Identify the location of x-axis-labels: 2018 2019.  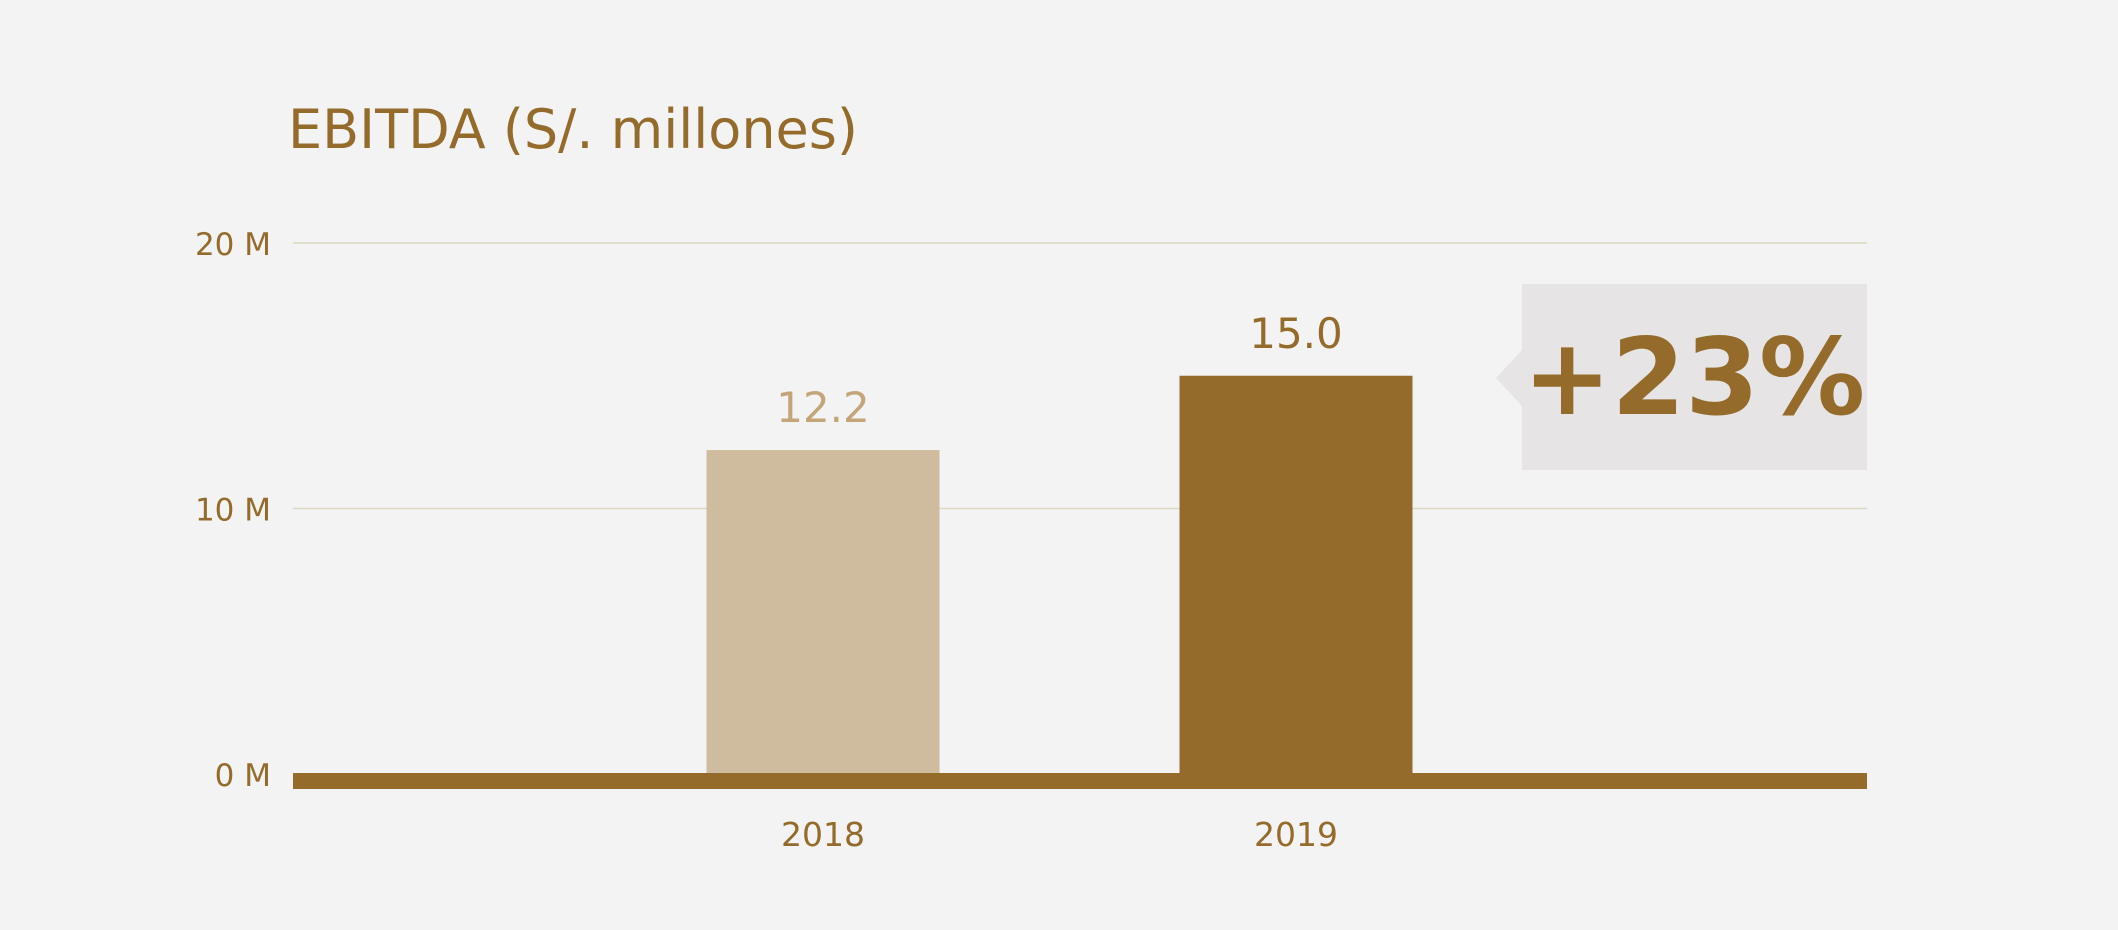
(1059, 834).